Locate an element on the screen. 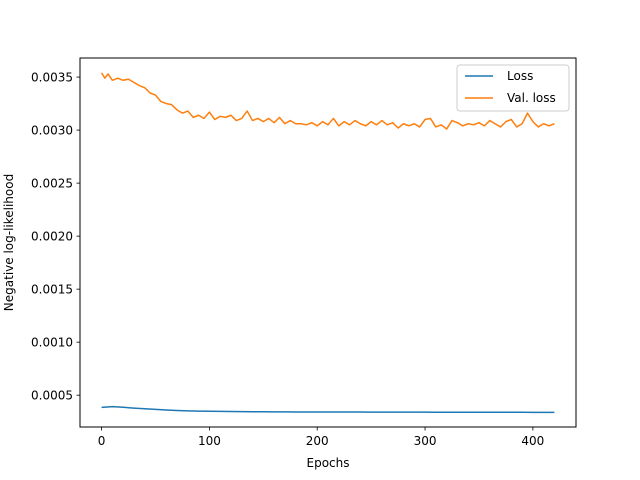  x-axis-ticks: 0 100 200 300 400 is located at coordinates (321, 437).